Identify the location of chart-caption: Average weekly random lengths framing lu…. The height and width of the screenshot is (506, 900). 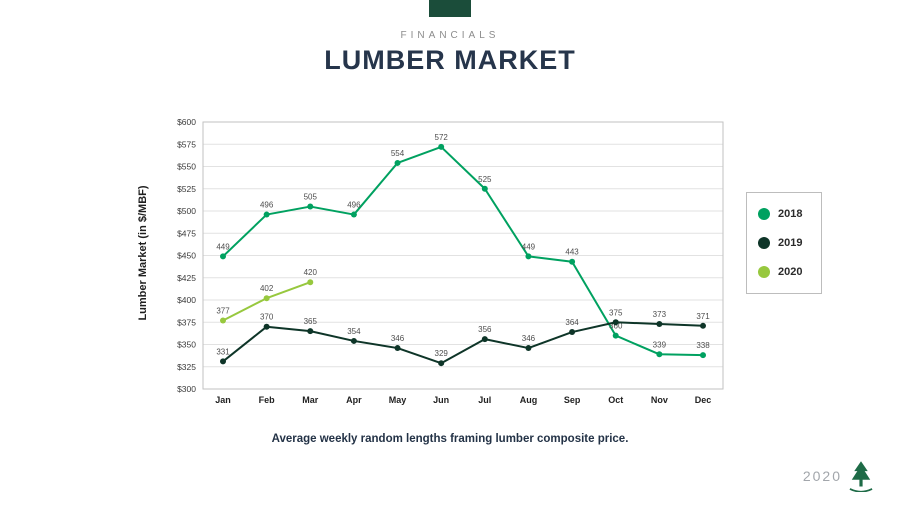
(450, 439).